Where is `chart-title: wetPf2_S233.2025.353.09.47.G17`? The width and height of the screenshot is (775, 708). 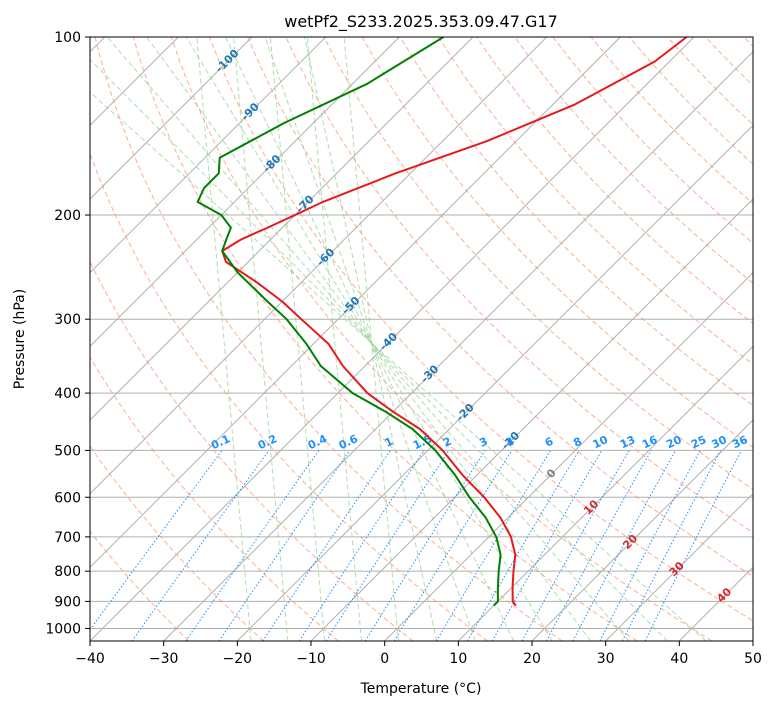 chart-title: wetPf2_S233.2025.353.09.47.G17 is located at coordinates (421, 22).